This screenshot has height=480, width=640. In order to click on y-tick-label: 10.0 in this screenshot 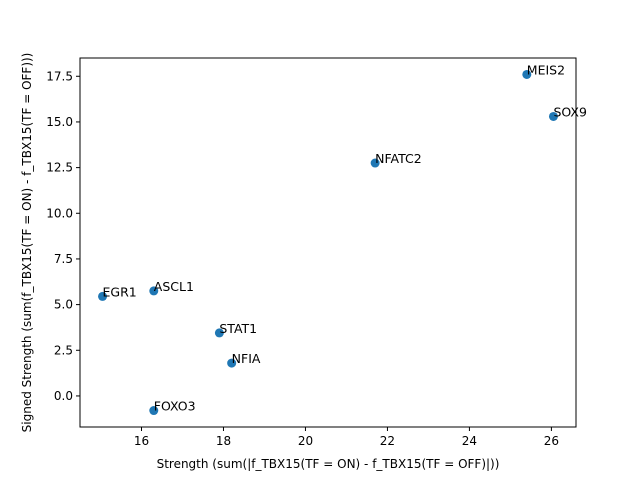, I will do `click(59, 213)`.